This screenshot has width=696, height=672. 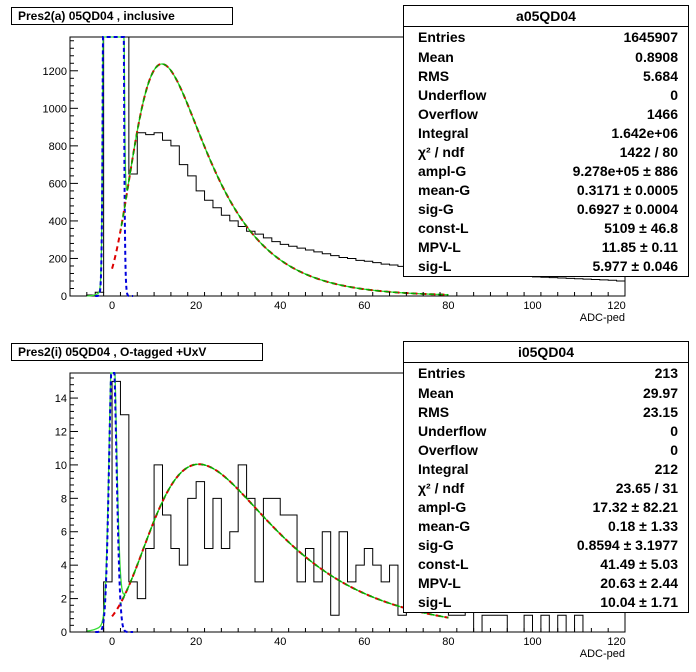 What do you see at coordinates (639, 564) in the screenshot?
I see `stats-value: 41.49 ± 5.03` at bounding box center [639, 564].